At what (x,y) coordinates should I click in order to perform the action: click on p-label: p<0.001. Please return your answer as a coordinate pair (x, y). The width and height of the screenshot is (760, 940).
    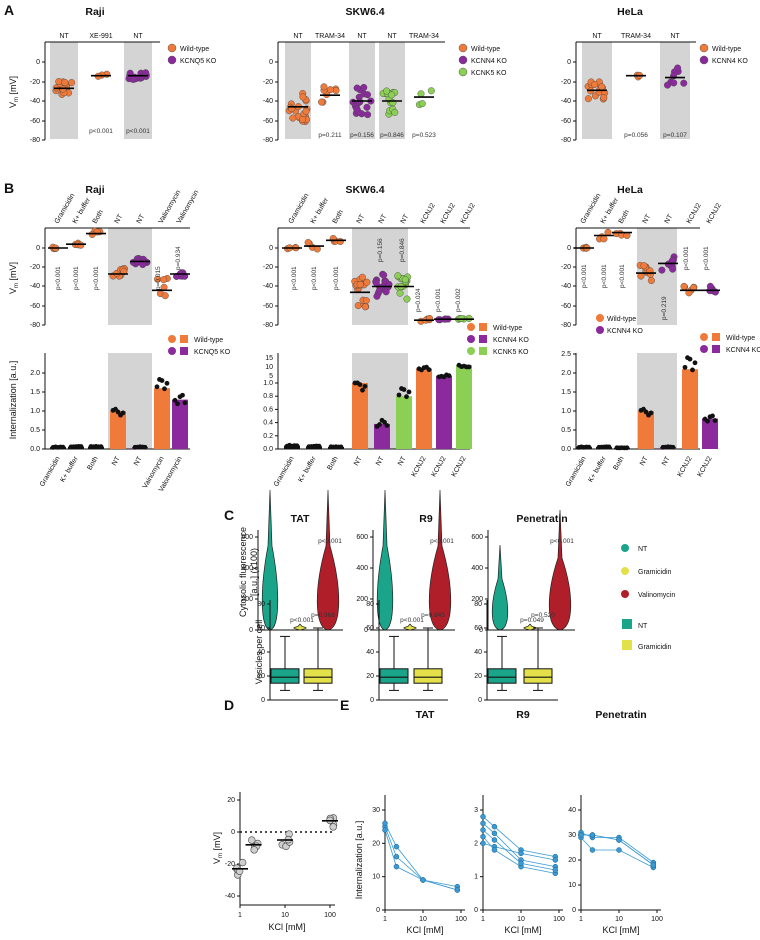
    Looking at the image, I should click on (330, 541).